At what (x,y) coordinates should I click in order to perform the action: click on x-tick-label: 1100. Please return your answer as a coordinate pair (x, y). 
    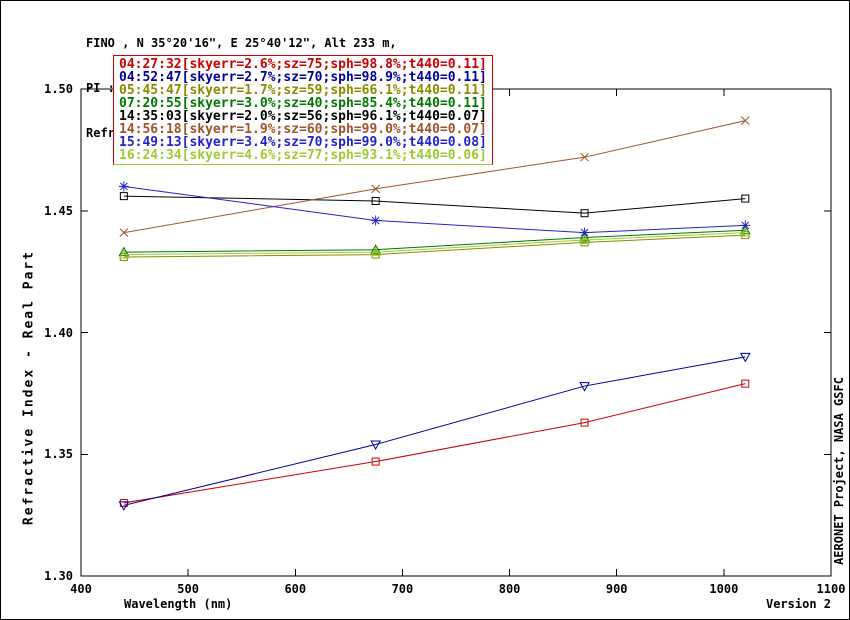
    Looking at the image, I should click on (831, 589).